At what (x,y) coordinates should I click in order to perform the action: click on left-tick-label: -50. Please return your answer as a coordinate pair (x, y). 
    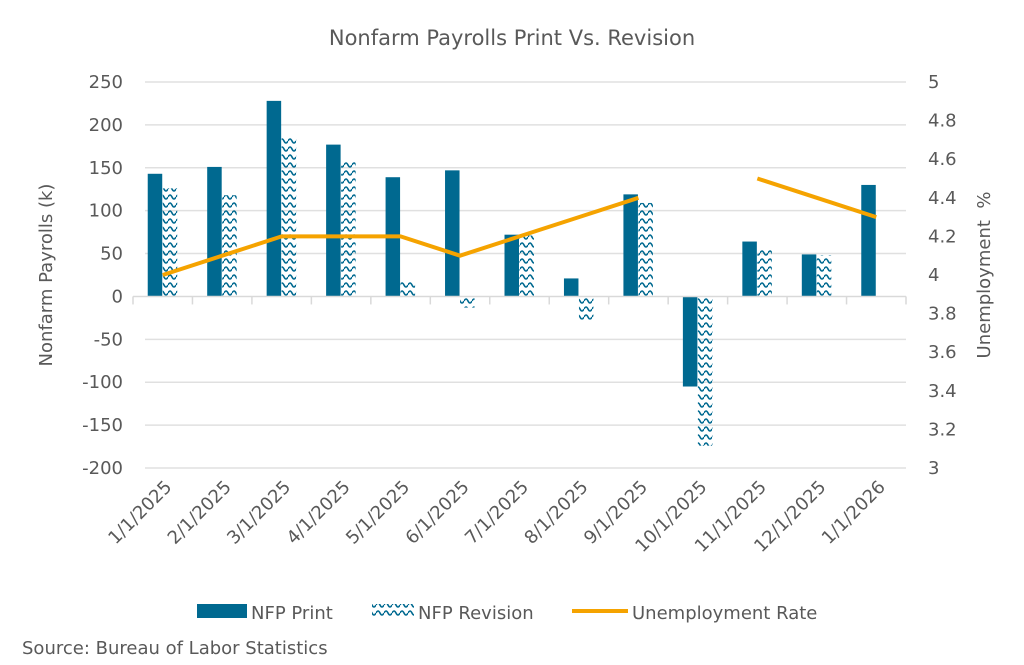
    Looking at the image, I should click on (108, 339).